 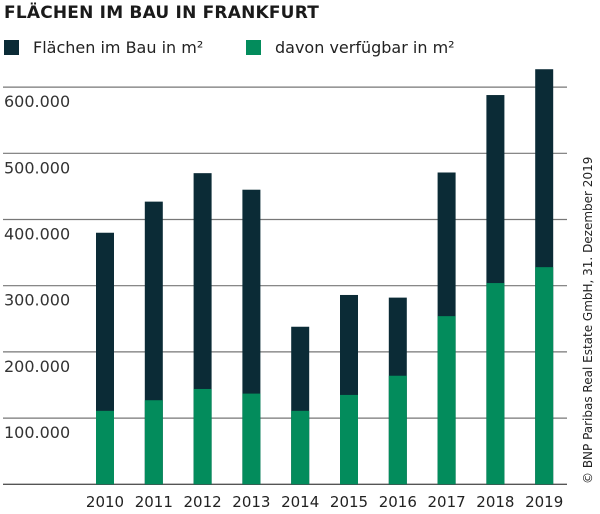 I want to click on x-tick-label: 2012, so click(x=203, y=502).